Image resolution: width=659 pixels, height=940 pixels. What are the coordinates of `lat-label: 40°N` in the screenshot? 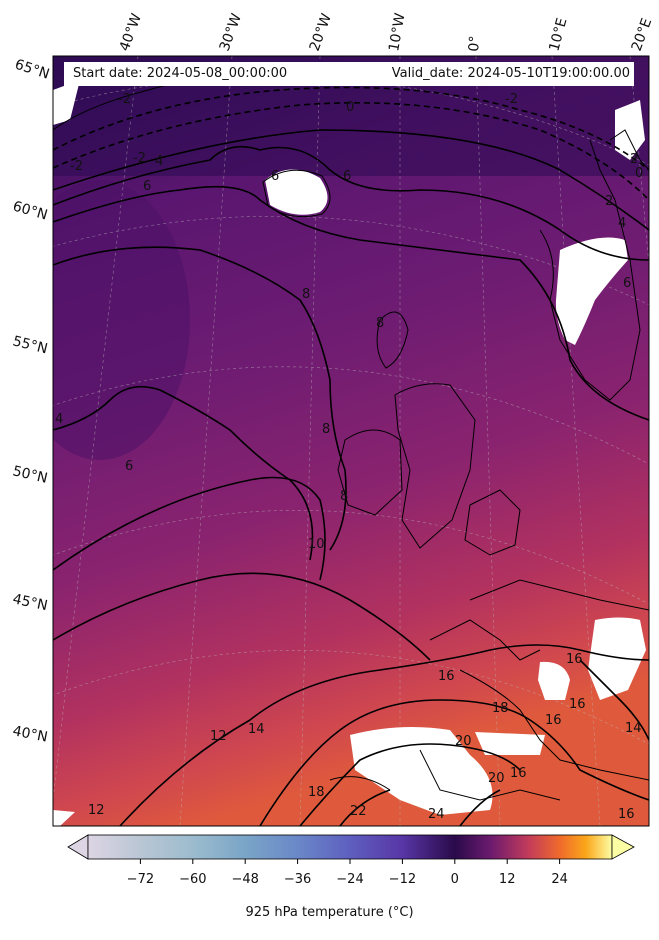 It's located at (30, 734).